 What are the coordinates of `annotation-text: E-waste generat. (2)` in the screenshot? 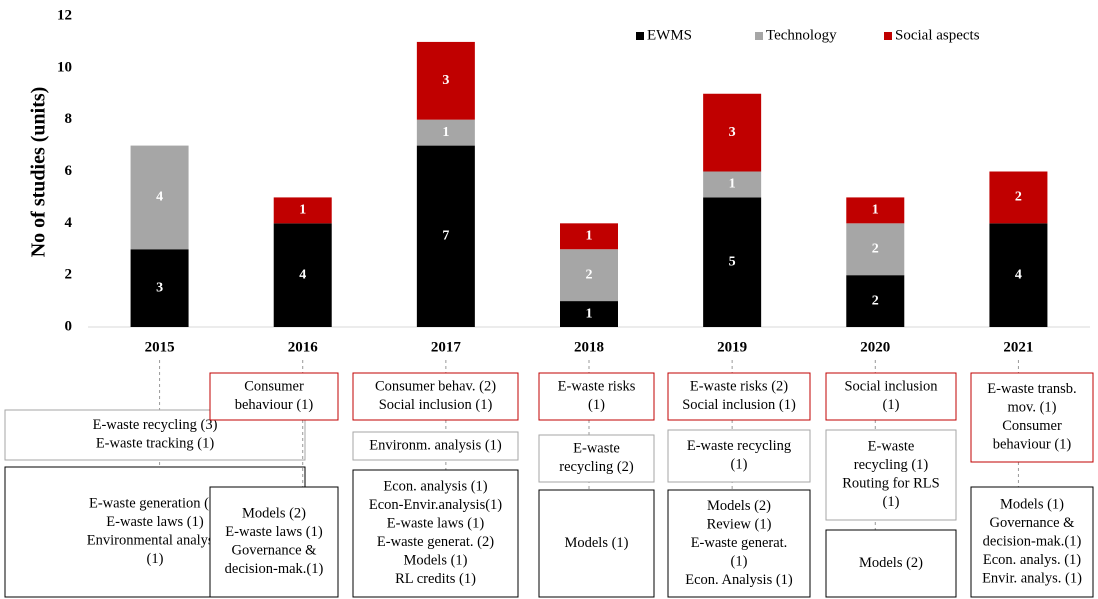 It's located at (435, 542).